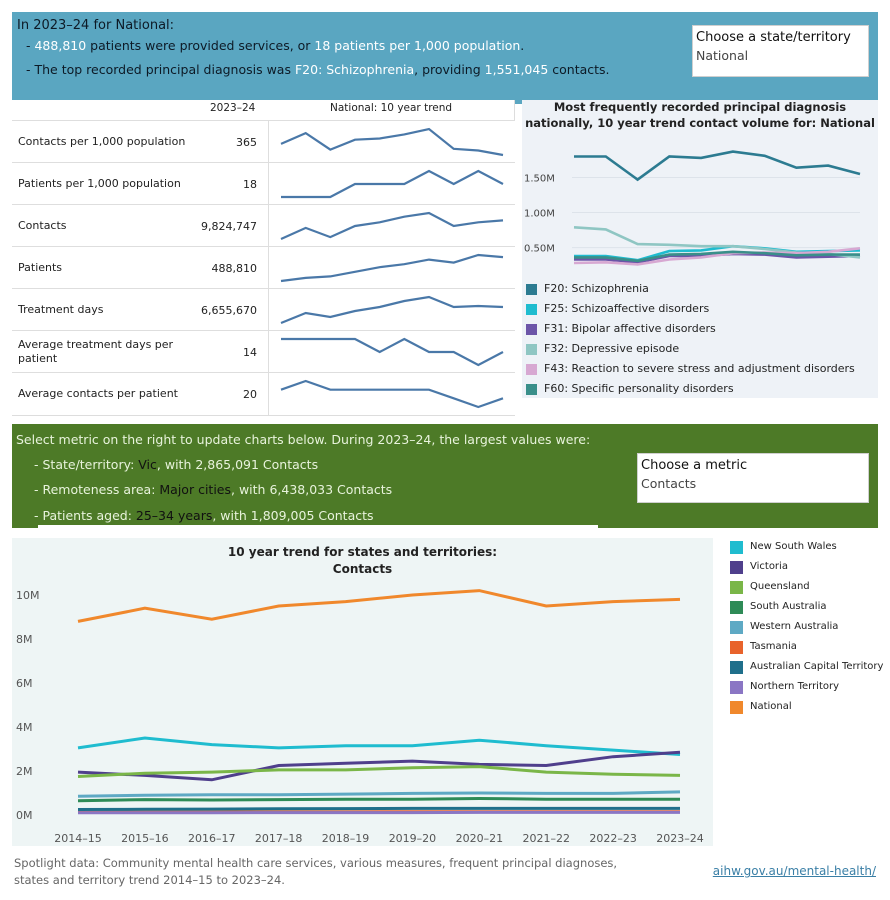 This screenshot has width=890, height=900. Describe the element at coordinates (246, 142) in the screenshot. I see `metric-value: 365` at that location.